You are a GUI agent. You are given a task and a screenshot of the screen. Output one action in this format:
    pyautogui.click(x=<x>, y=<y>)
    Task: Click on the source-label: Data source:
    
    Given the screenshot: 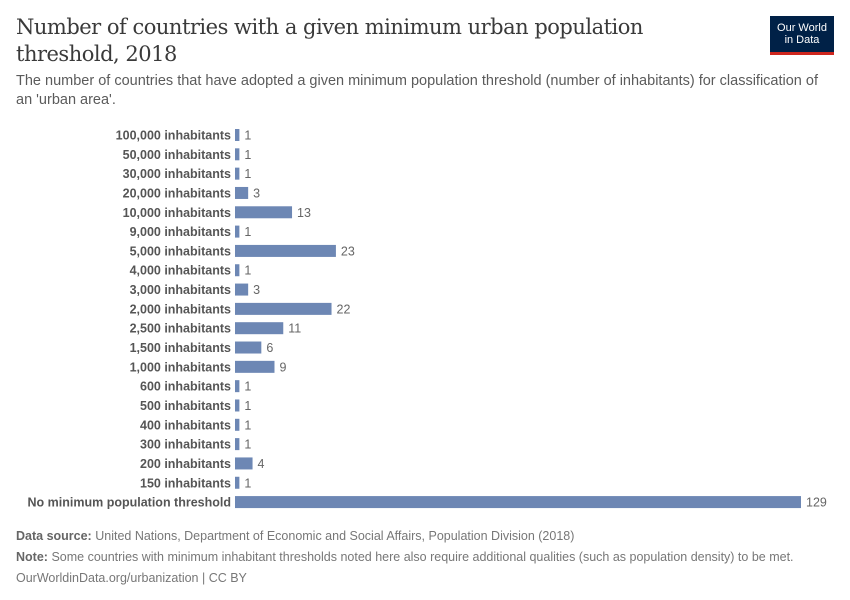 What is the action you would take?
    pyautogui.click(x=54, y=536)
    